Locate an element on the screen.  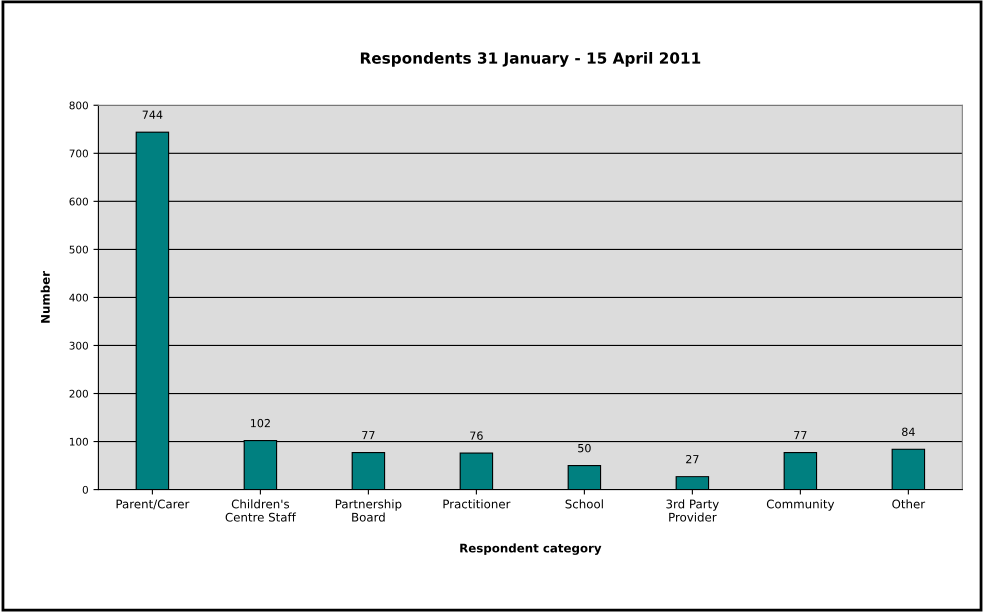
y-tick-label: 100 is located at coordinates (79, 442).